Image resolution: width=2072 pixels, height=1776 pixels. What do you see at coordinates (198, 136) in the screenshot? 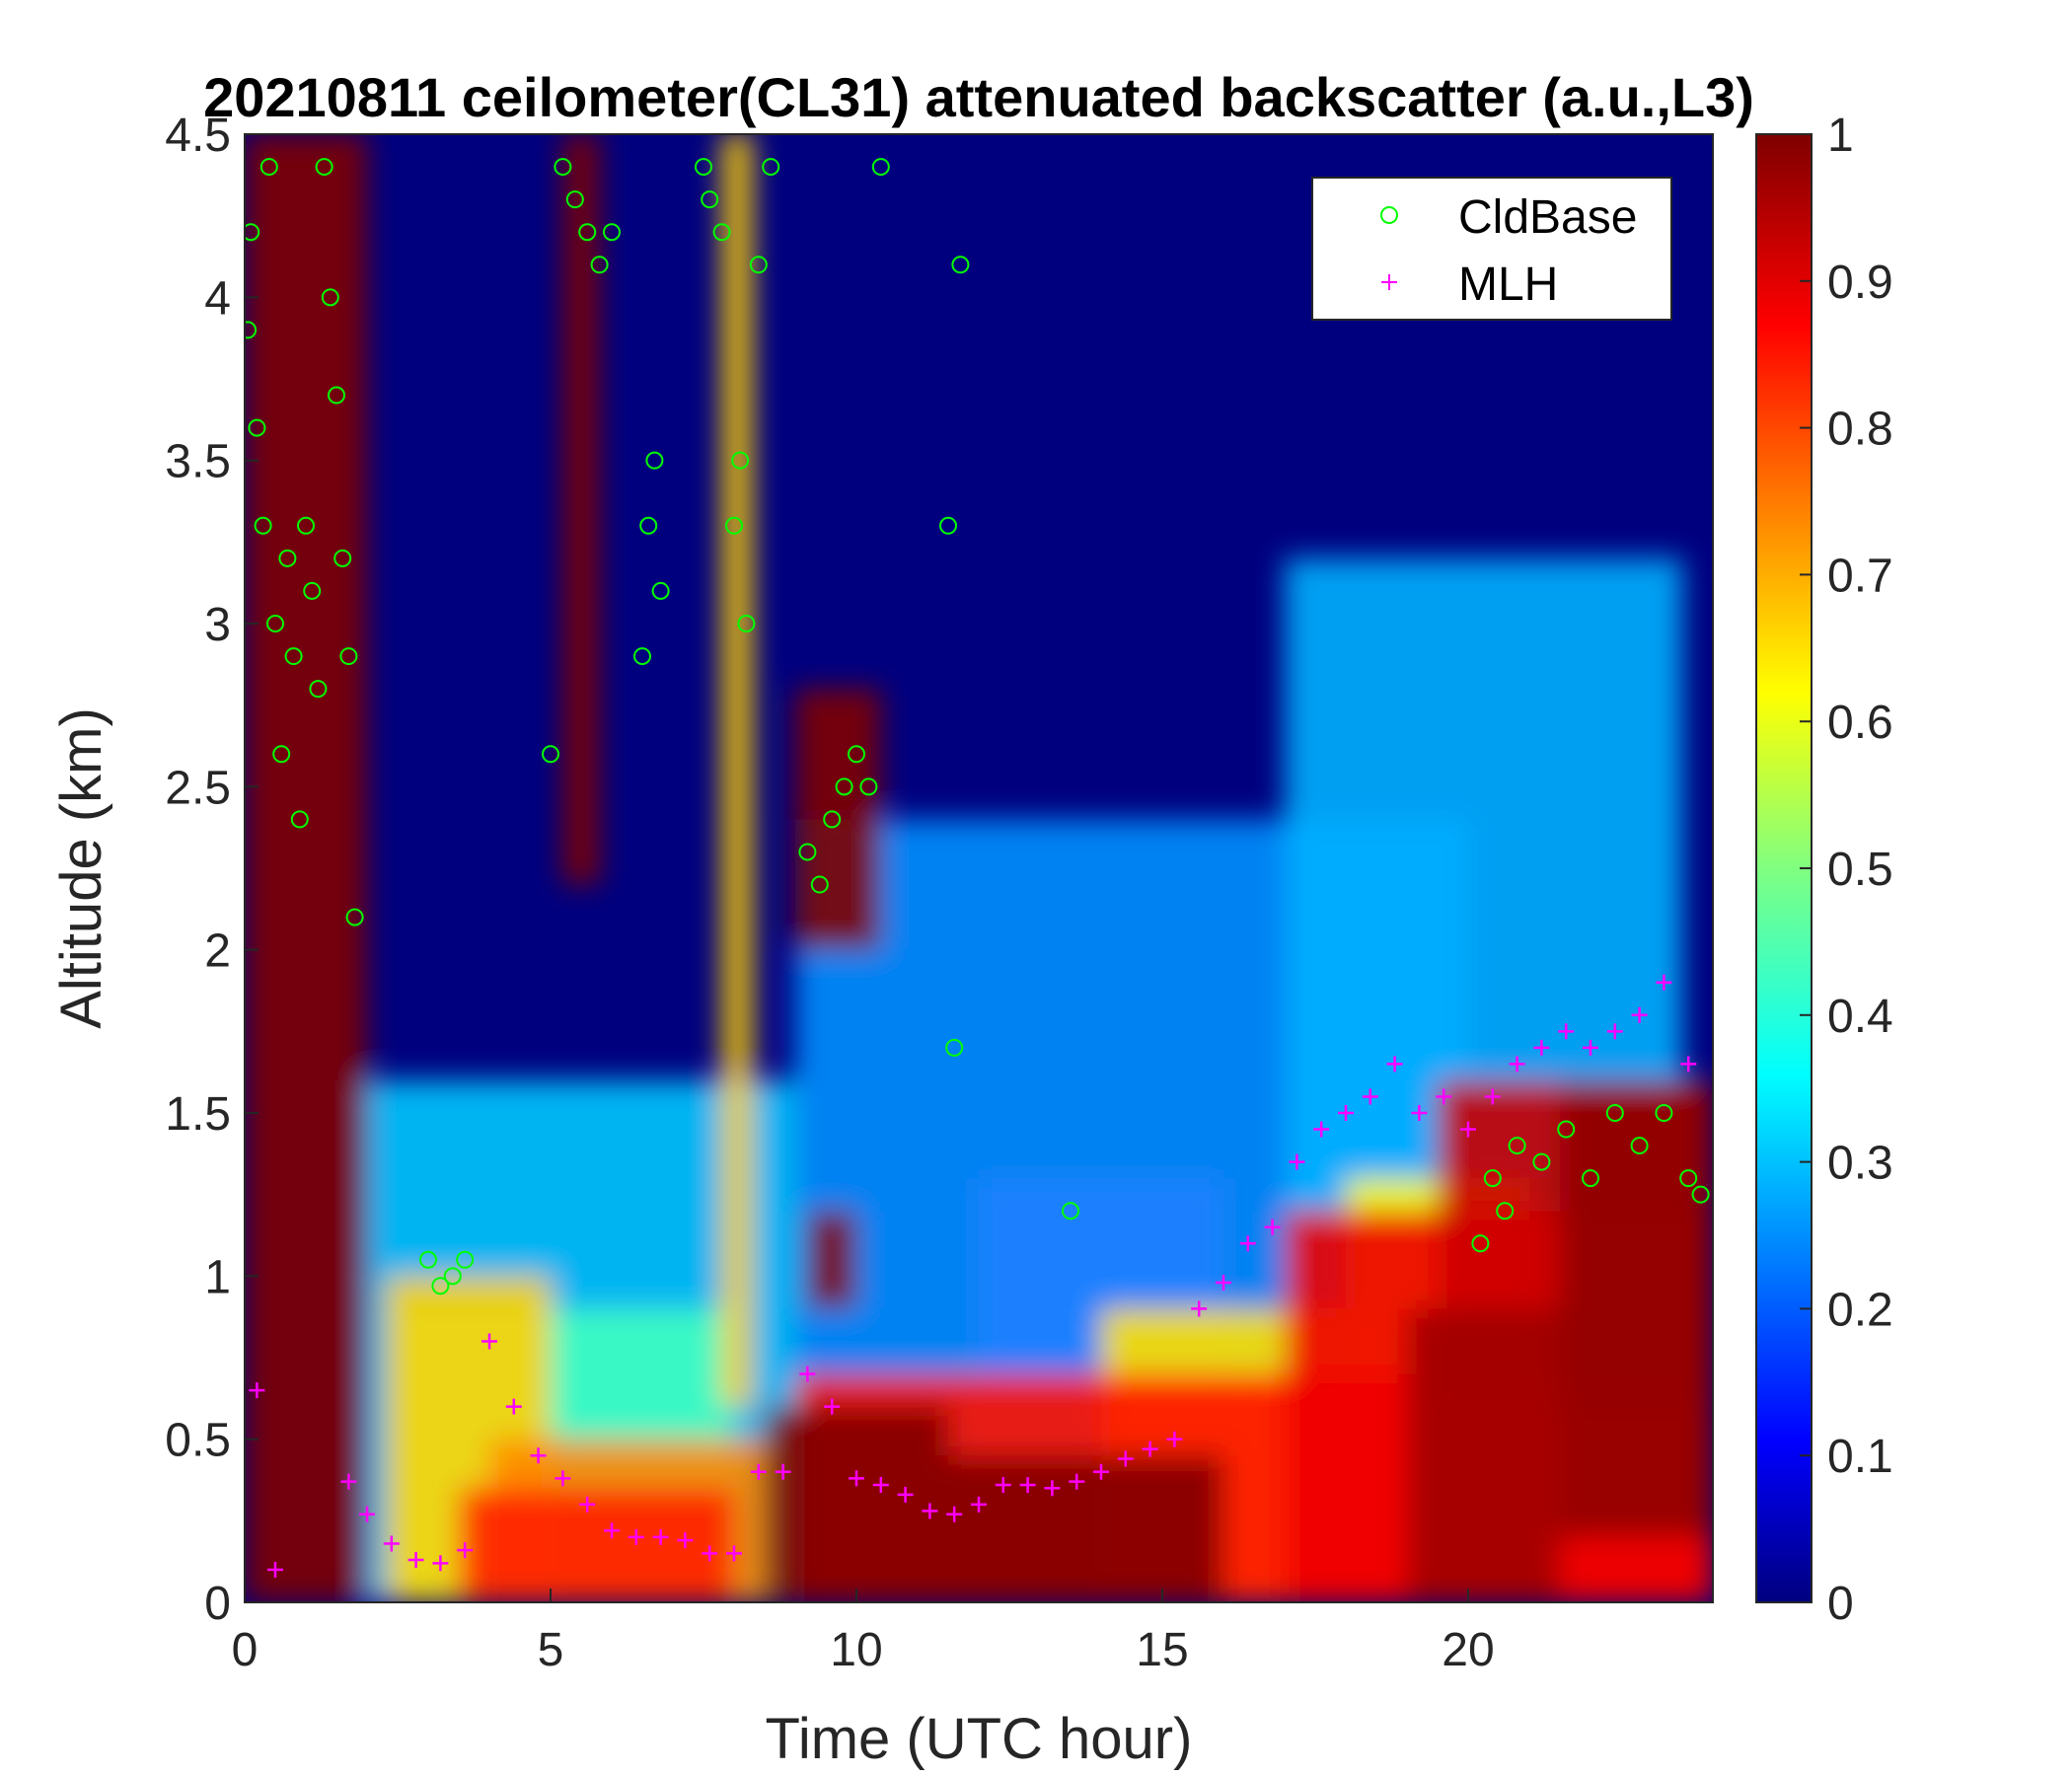
I see `y-tick-label: 4.5` at bounding box center [198, 136].